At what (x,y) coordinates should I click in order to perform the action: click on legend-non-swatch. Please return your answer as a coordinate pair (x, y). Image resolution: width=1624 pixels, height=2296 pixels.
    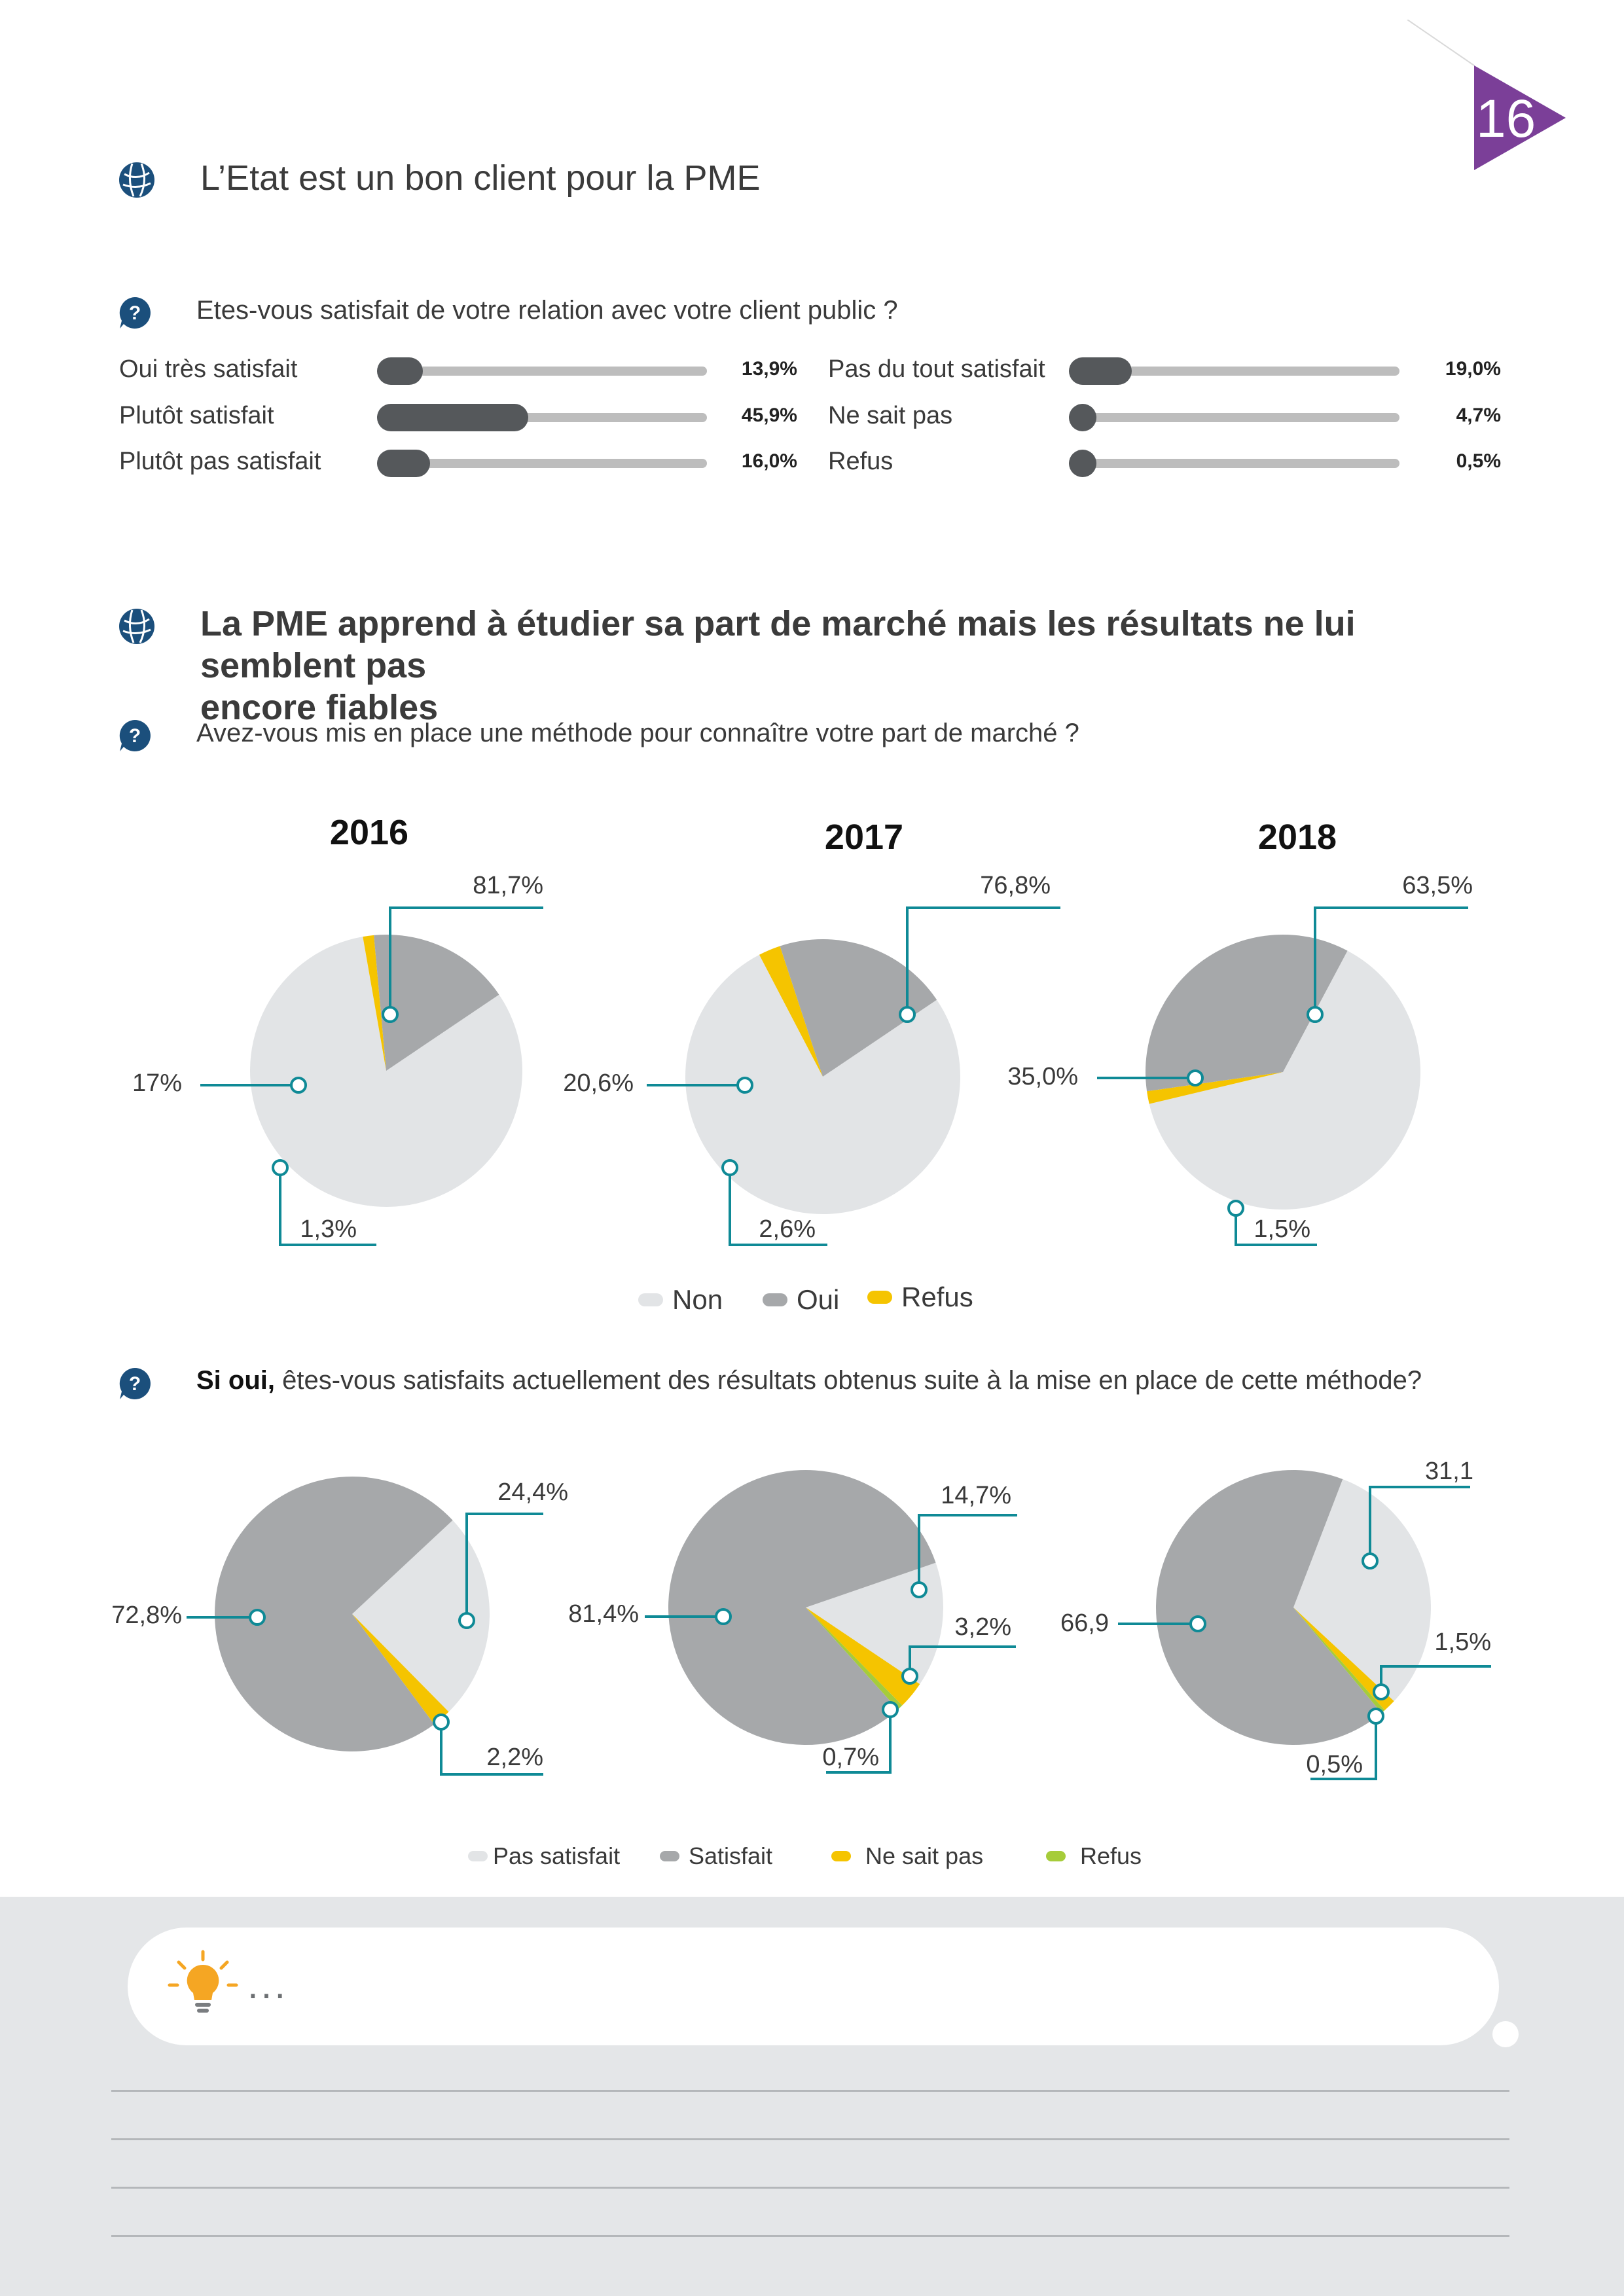
    Looking at the image, I should click on (650, 1299).